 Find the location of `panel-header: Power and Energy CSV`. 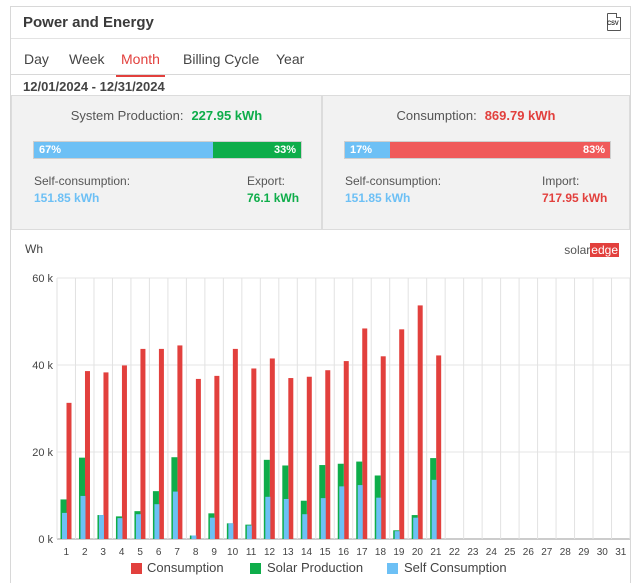

panel-header: Power and Energy CSV is located at coordinates (320, 23).